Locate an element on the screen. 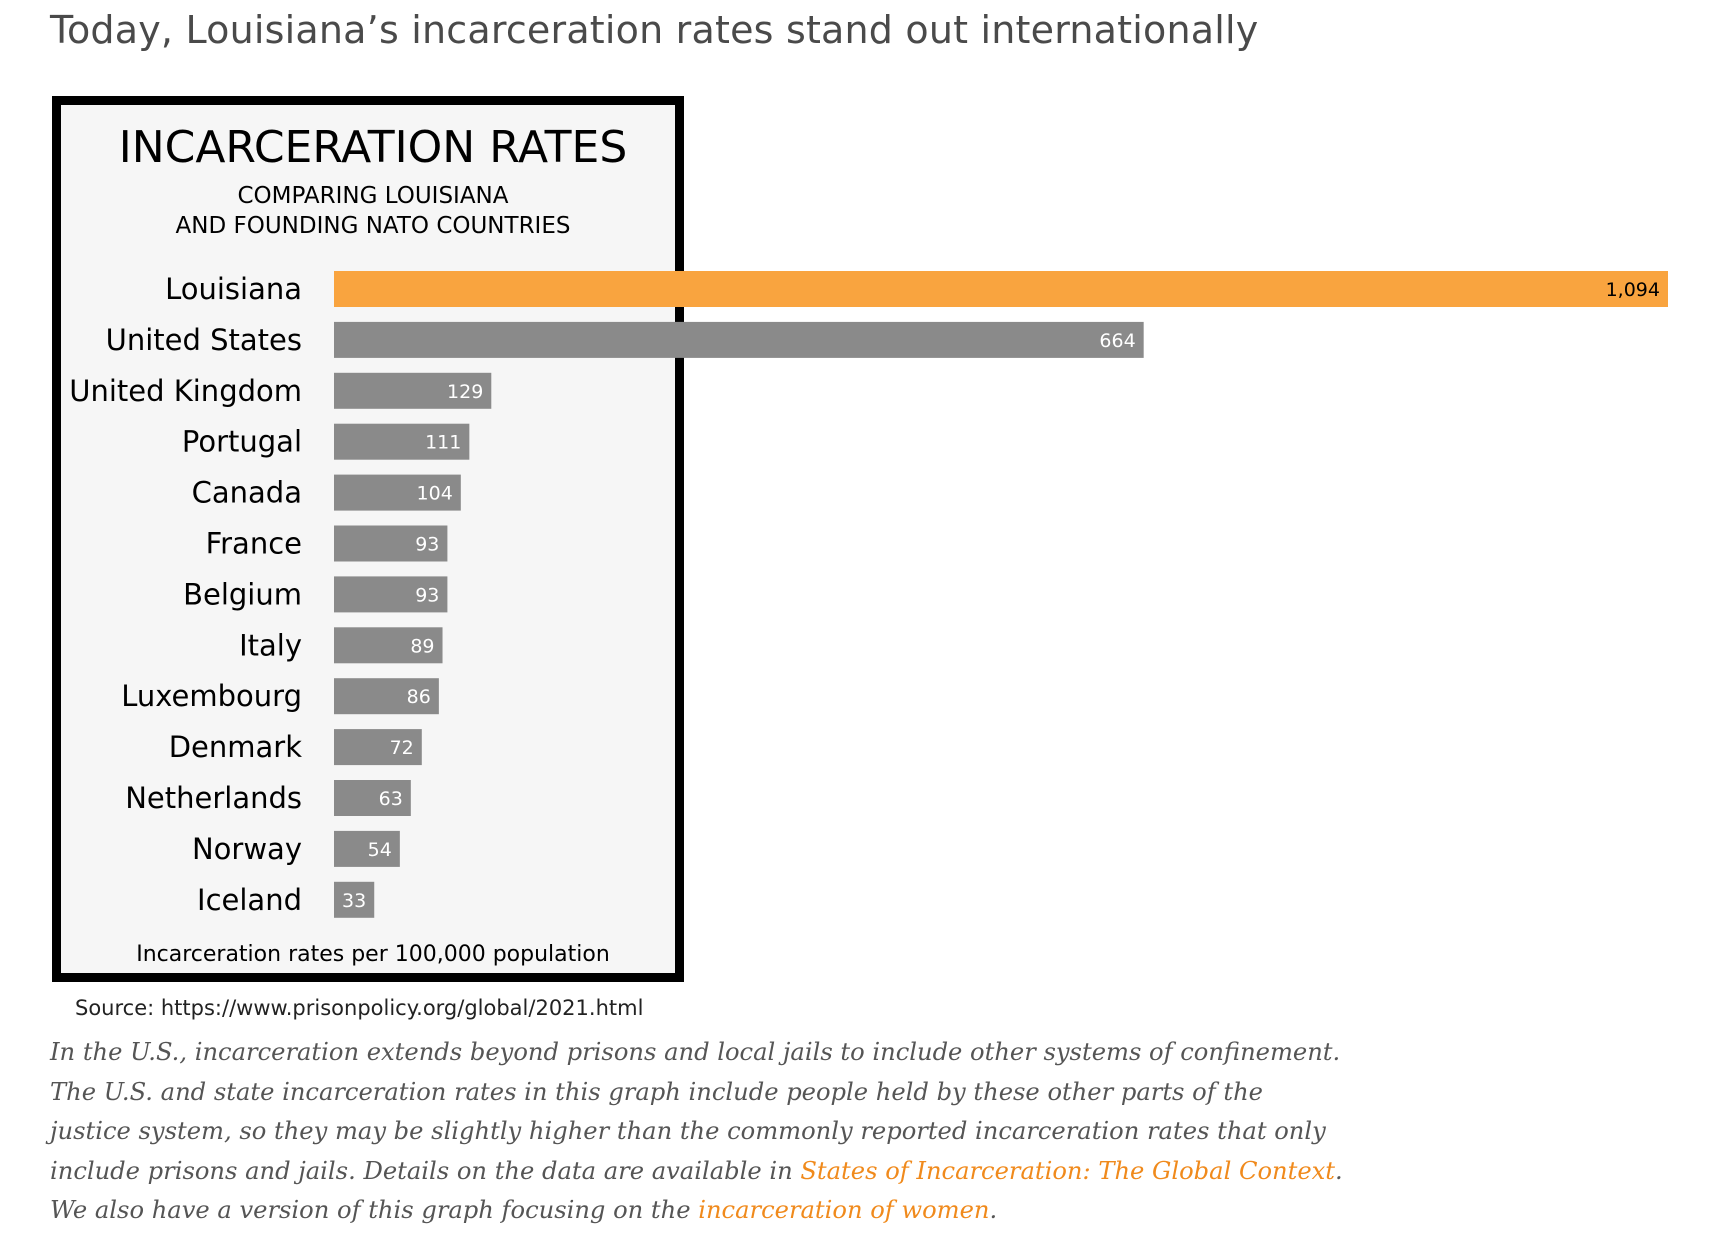  category-label-iceland: Iceland is located at coordinates (249, 900).